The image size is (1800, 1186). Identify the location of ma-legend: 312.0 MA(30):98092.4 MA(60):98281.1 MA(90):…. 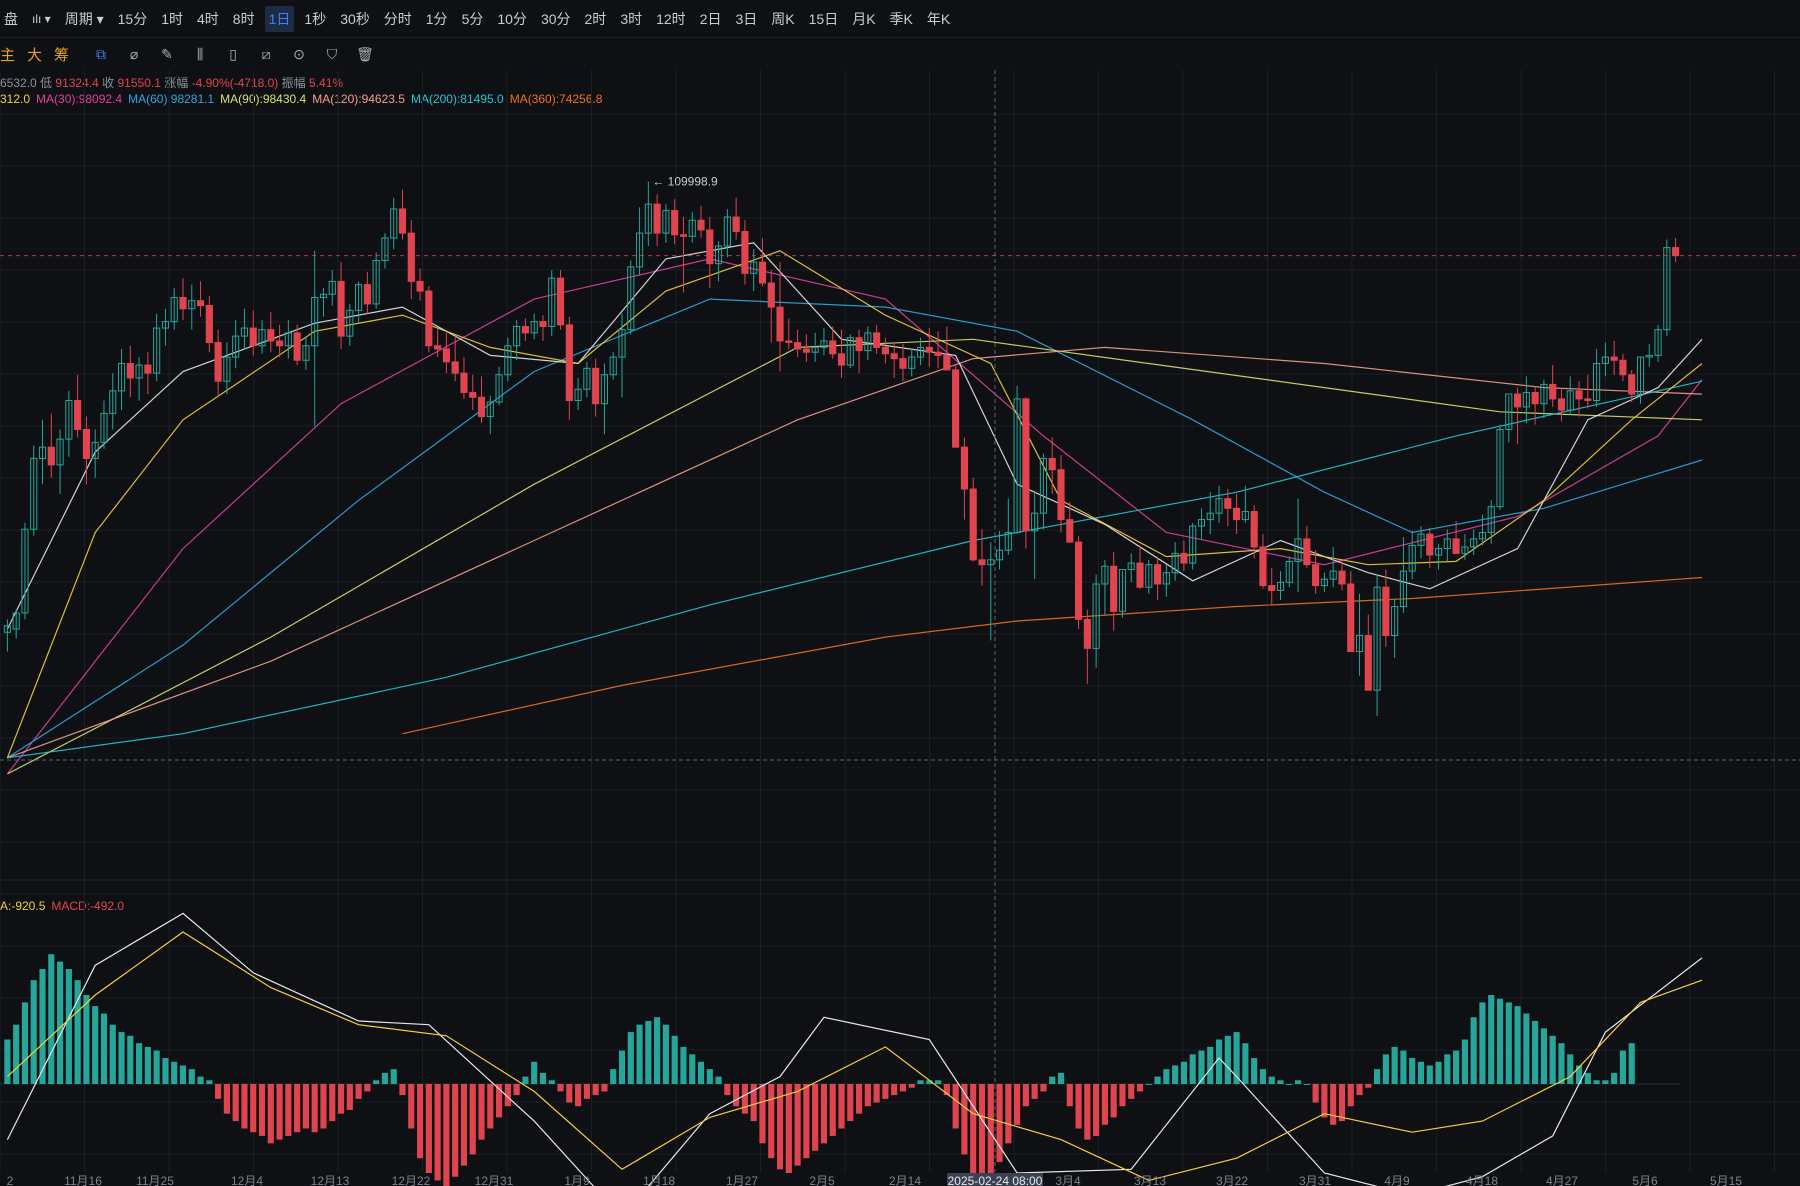
(304, 99).